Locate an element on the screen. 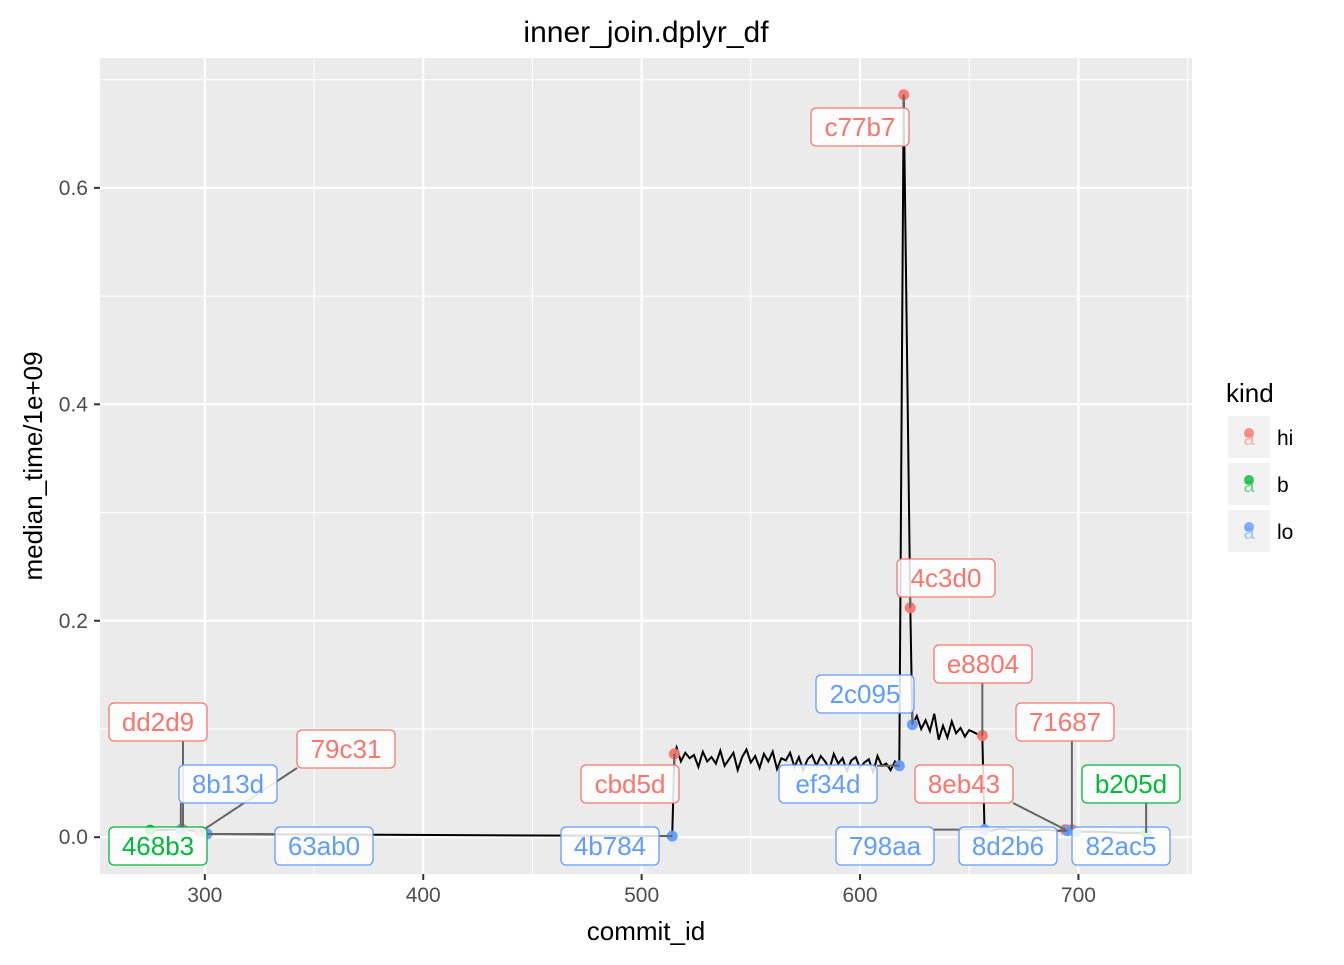  y-tick-label: 0.4 is located at coordinates (74, 404).